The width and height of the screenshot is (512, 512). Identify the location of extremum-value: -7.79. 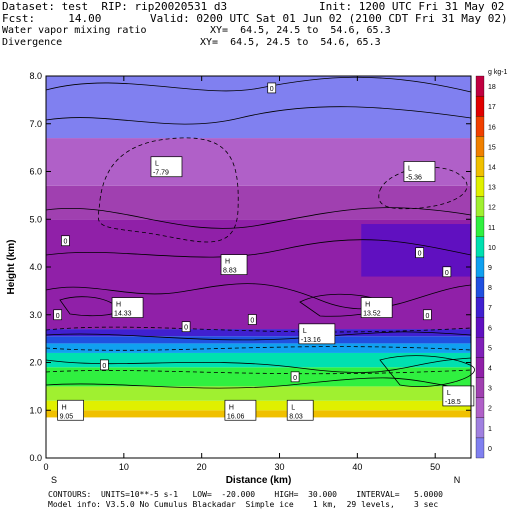
(161, 173).